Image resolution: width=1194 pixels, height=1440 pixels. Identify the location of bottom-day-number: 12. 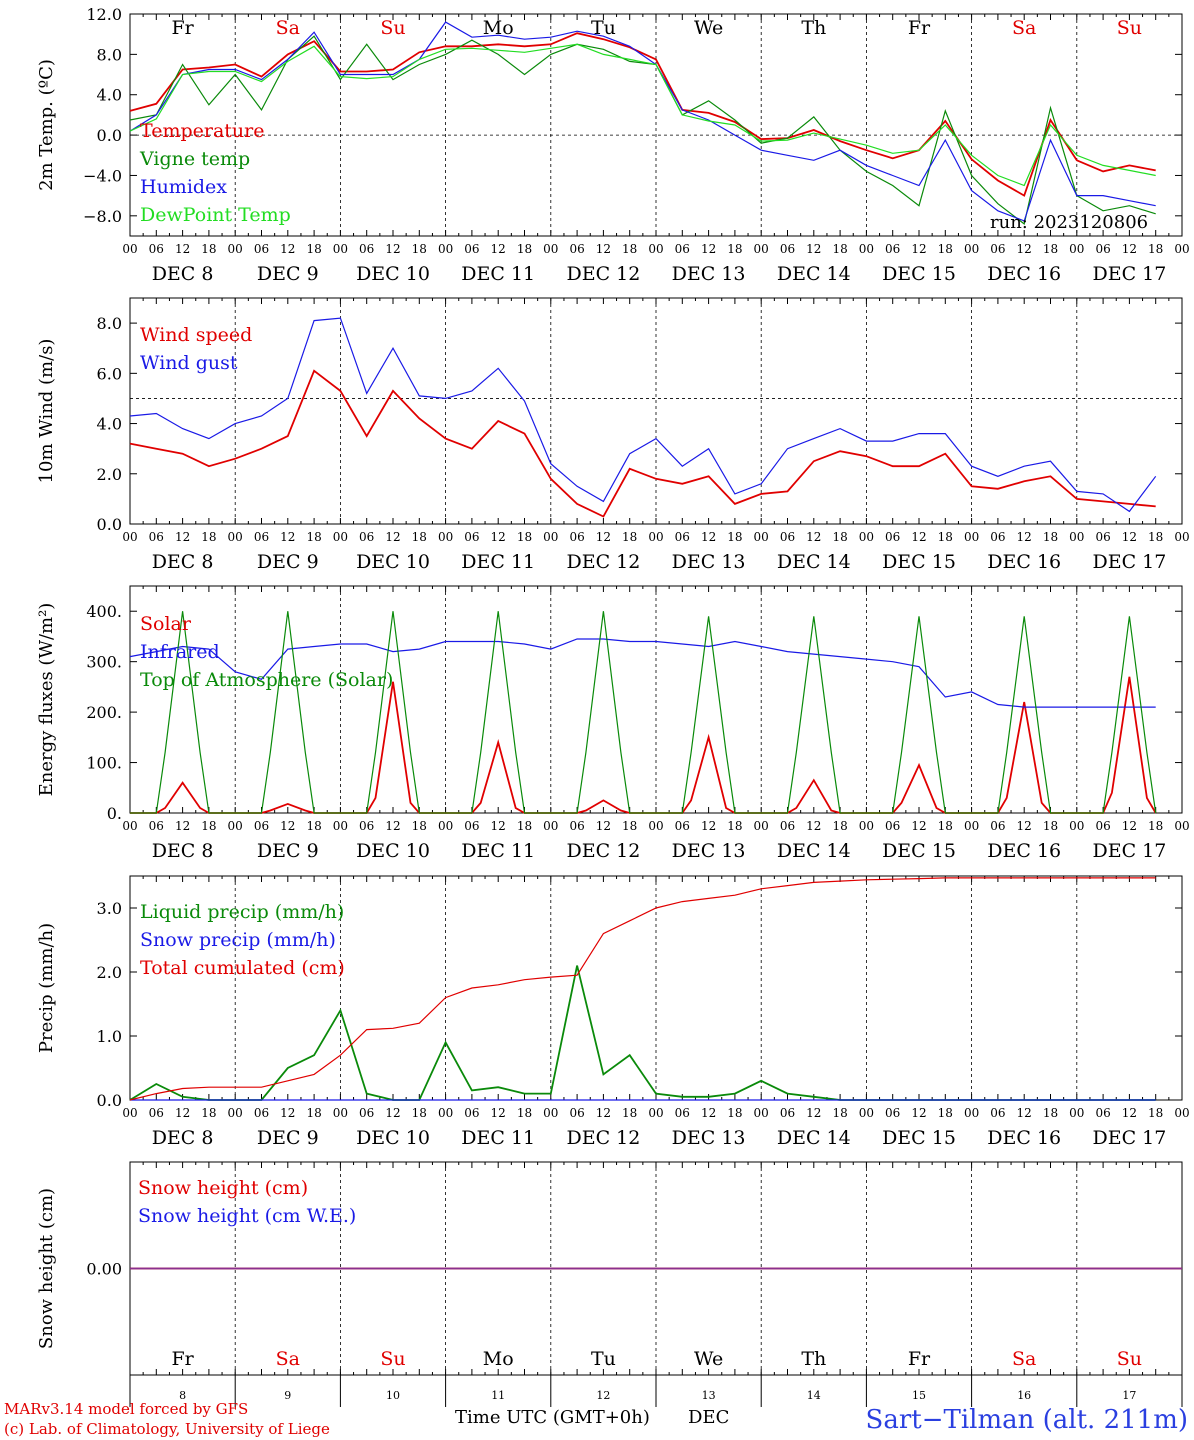
(603, 1395).